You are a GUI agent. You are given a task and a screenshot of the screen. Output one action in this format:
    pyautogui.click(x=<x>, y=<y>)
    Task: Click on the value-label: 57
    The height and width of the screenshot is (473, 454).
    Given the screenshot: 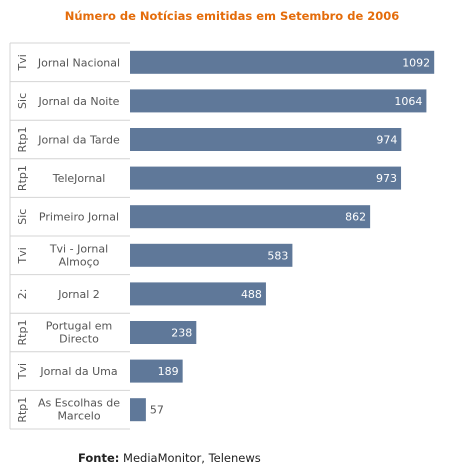 What is the action you would take?
    pyautogui.click(x=157, y=410)
    